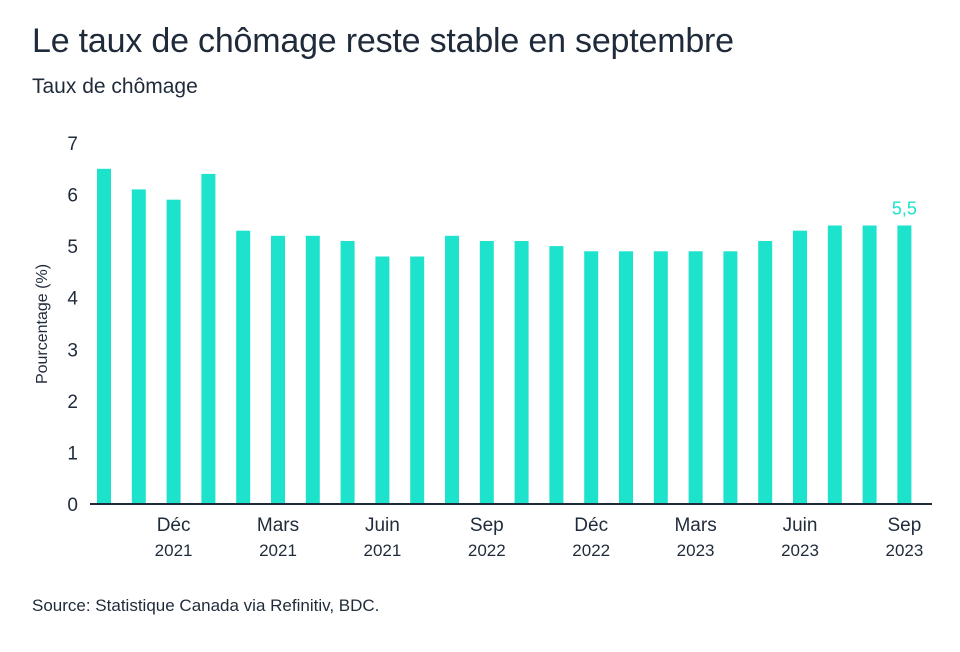  Describe the element at coordinates (72, 350) in the screenshot. I see `y-tick-label: 3` at that location.